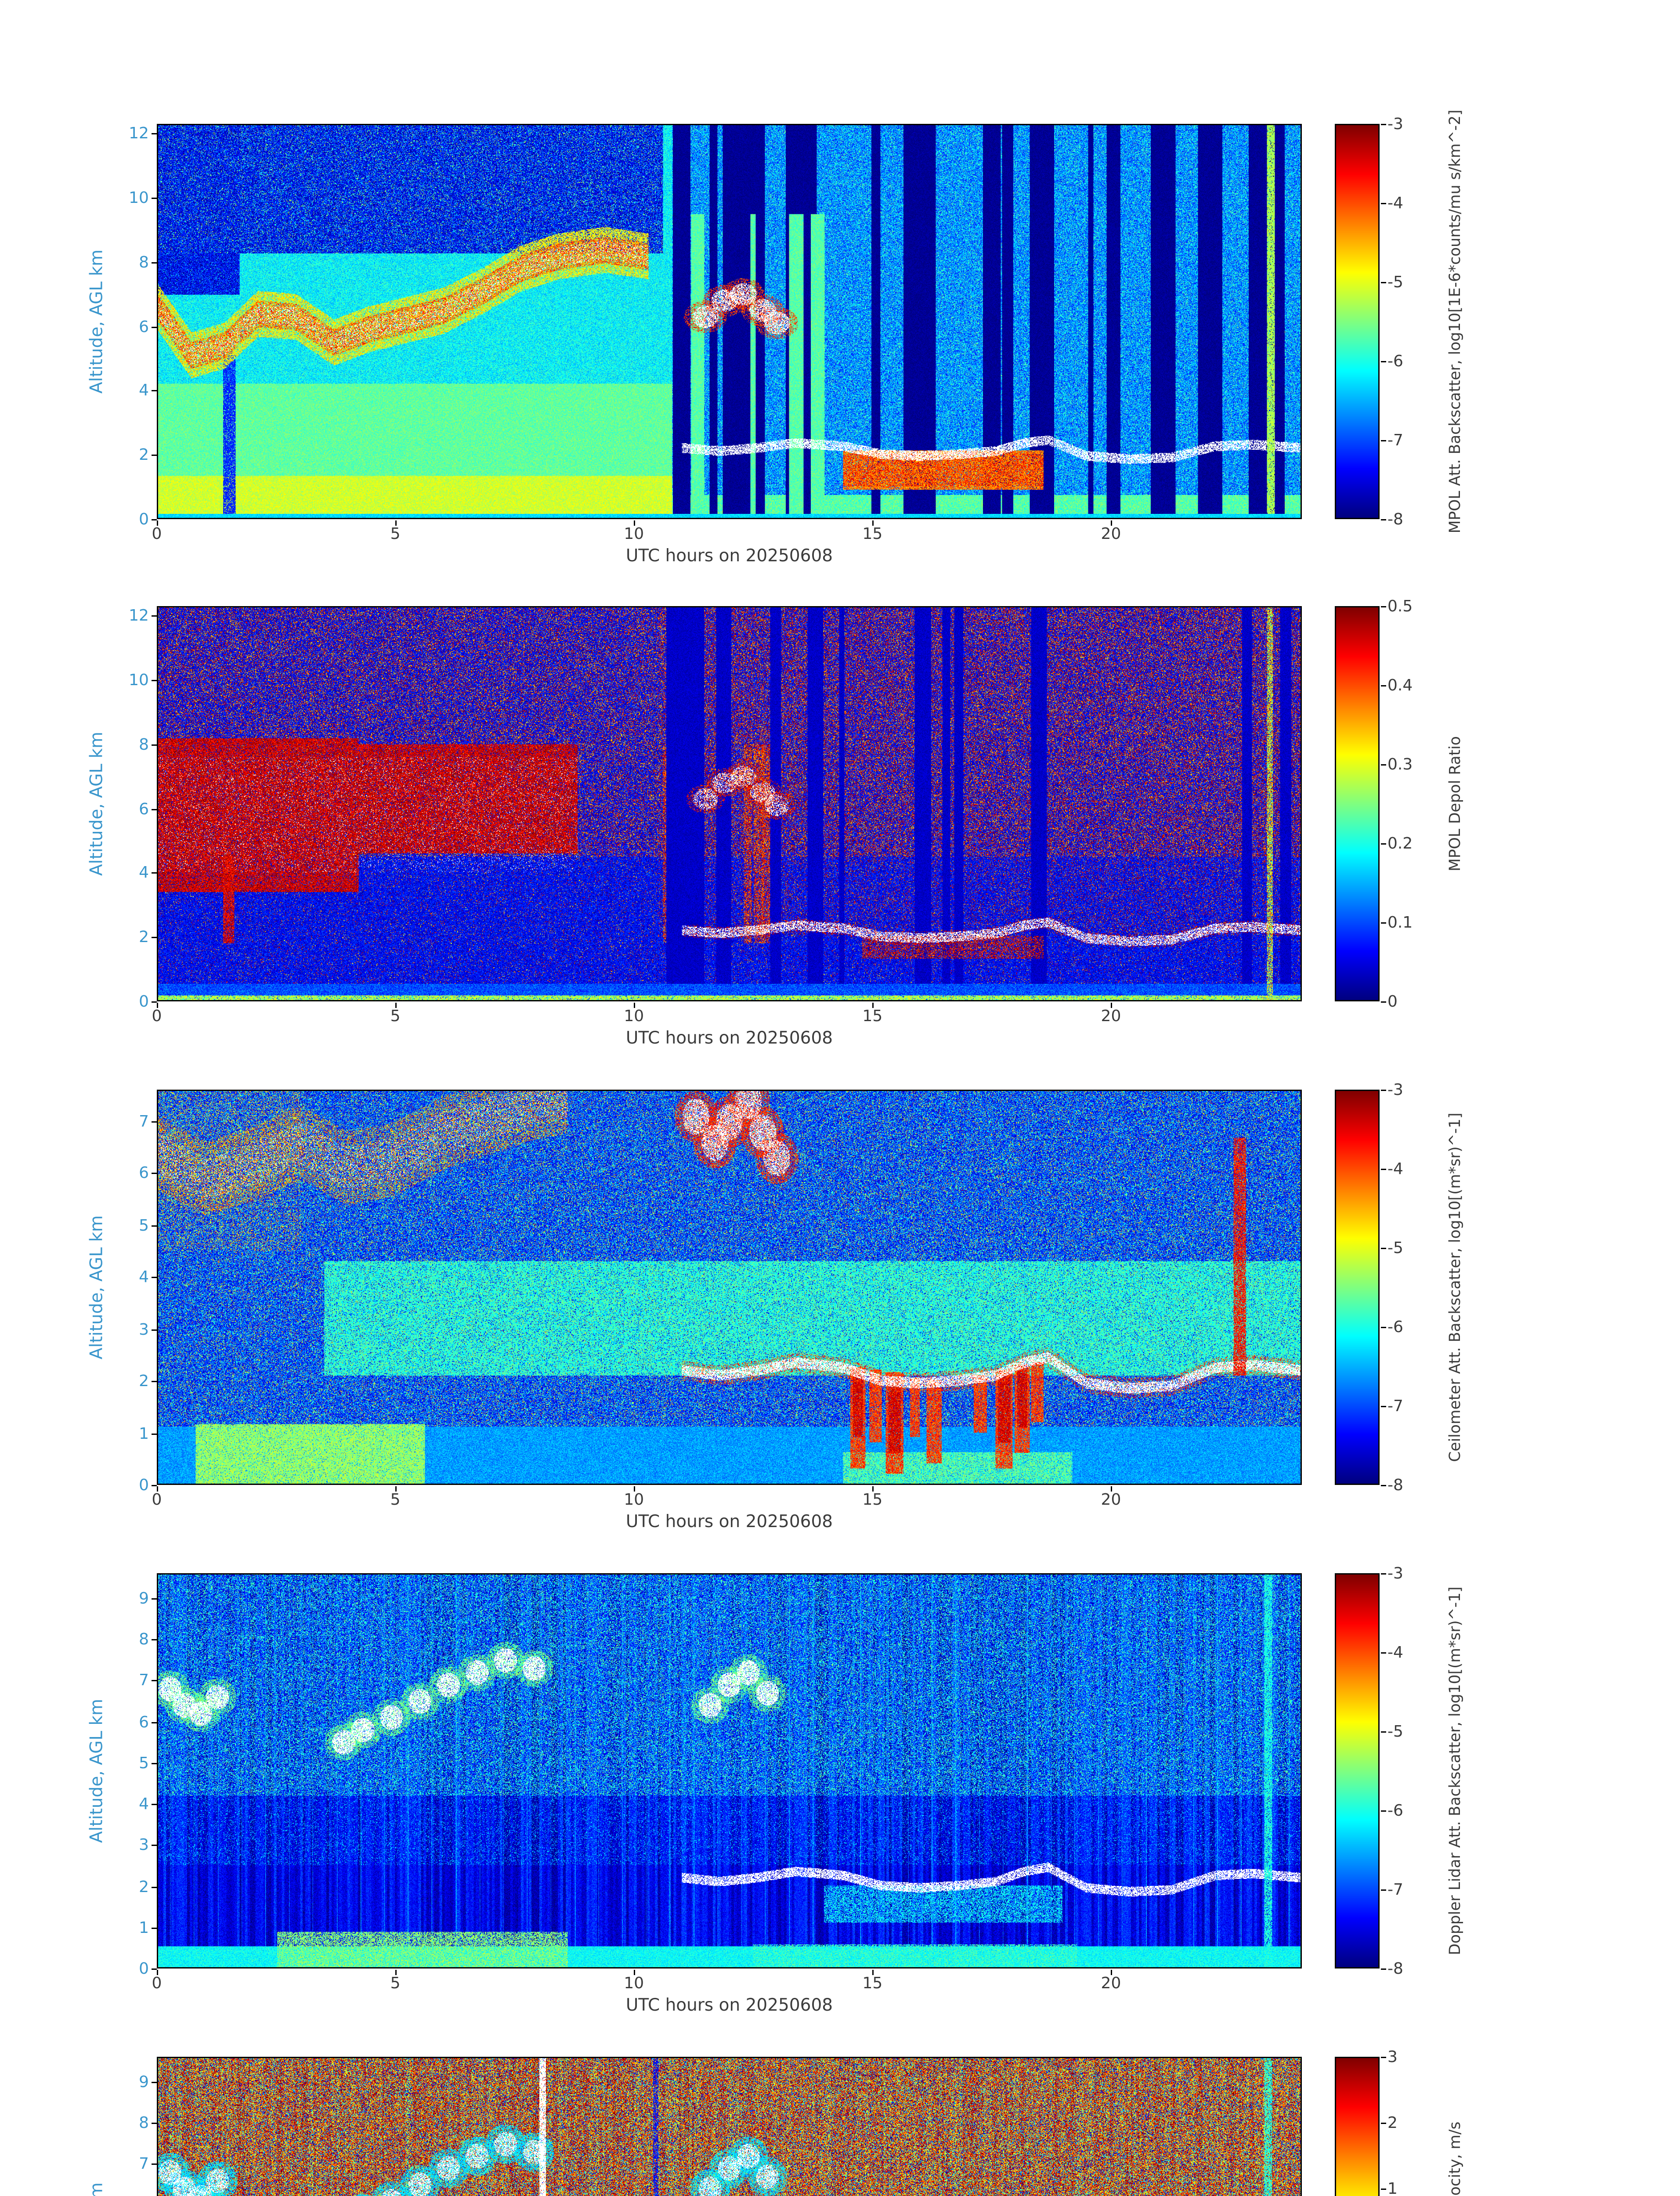 The height and width of the screenshot is (2196, 1680). What do you see at coordinates (144, 1121) in the screenshot?
I see `y-tick-label: 7` at bounding box center [144, 1121].